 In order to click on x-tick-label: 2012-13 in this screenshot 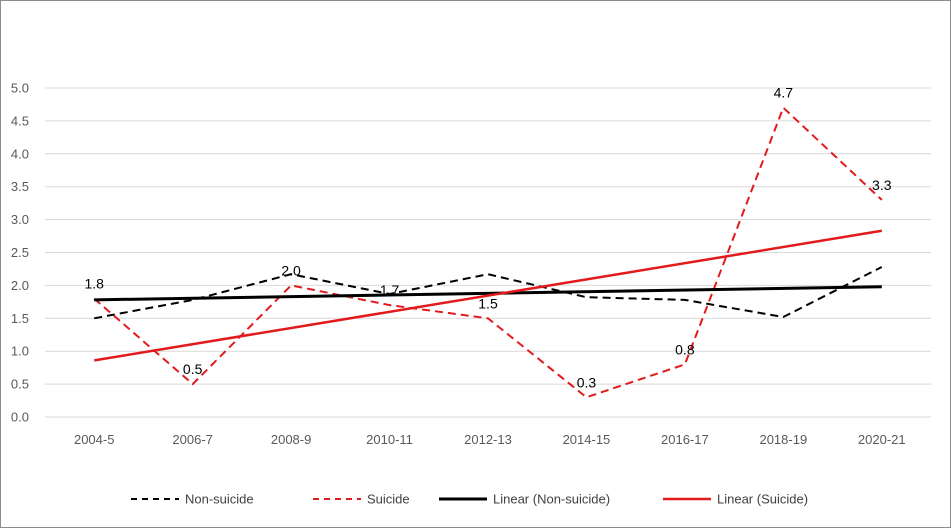, I will do `click(488, 439)`.